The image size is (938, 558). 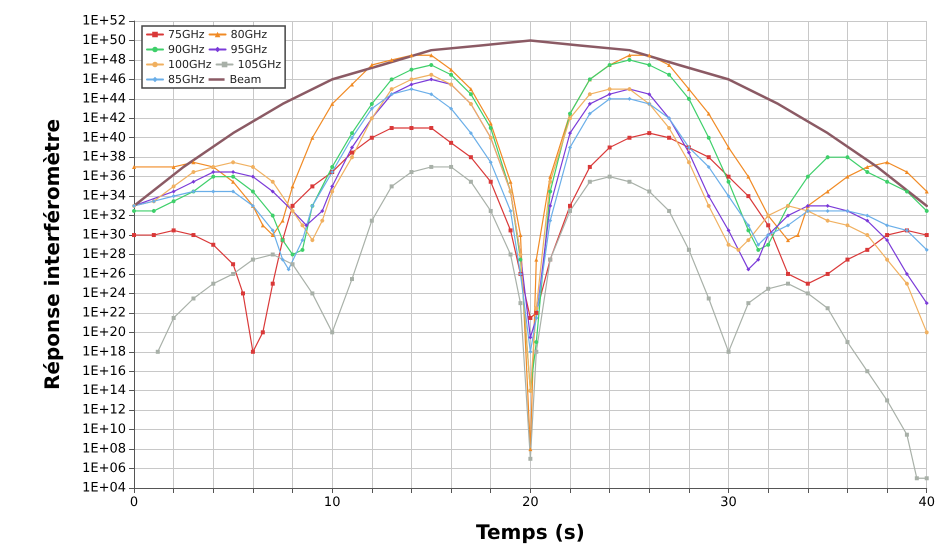 I want to click on x-tick-label: 0, so click(x=134, y=502).